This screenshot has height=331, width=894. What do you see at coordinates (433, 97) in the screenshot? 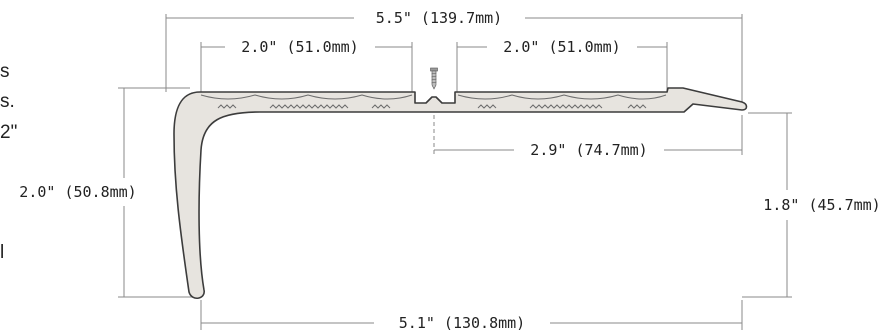
I see `tread-ridges` at bounding box center [433, 97].